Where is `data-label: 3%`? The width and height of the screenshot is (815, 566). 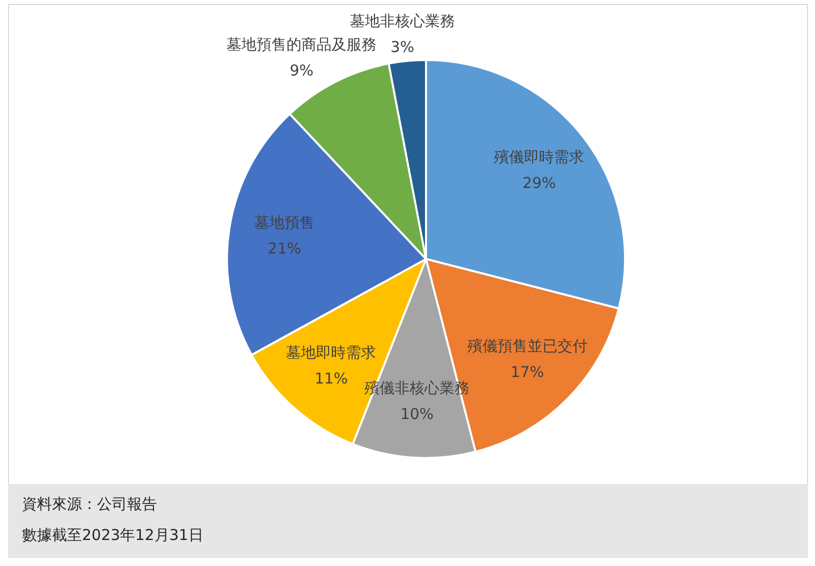
data-label: 3% is located at coordinates (402, 47).